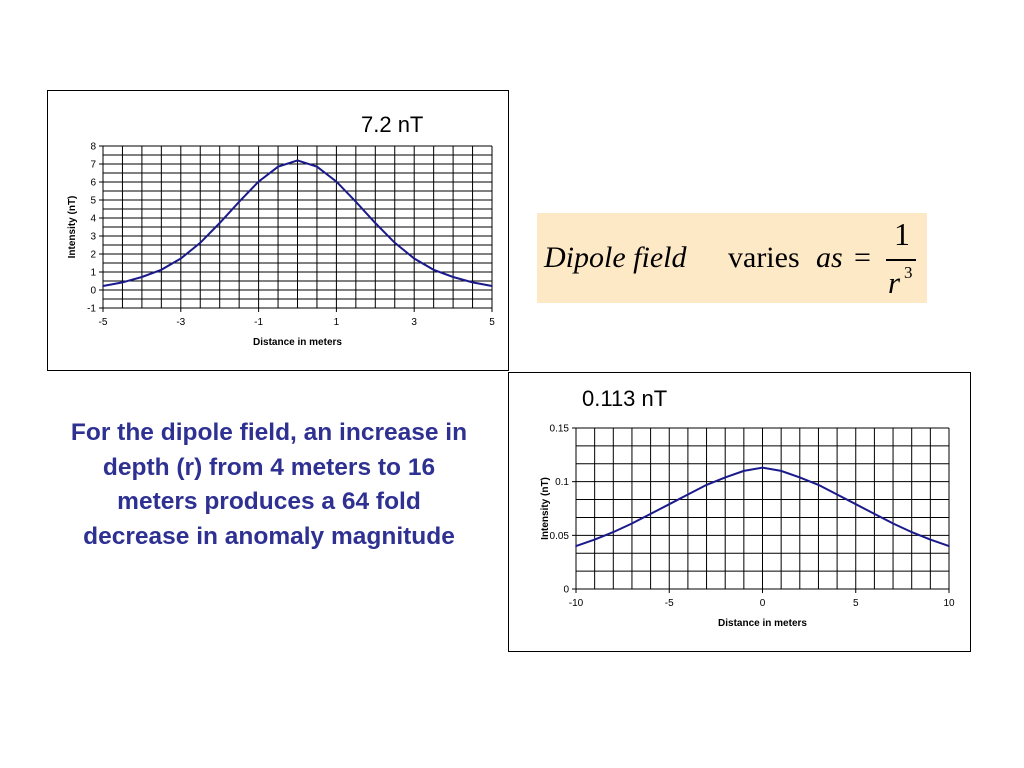  Describe the element at coordinates (625, 398) in the screenshot. I see `peak-annotation: 0.113 nT` at that location.